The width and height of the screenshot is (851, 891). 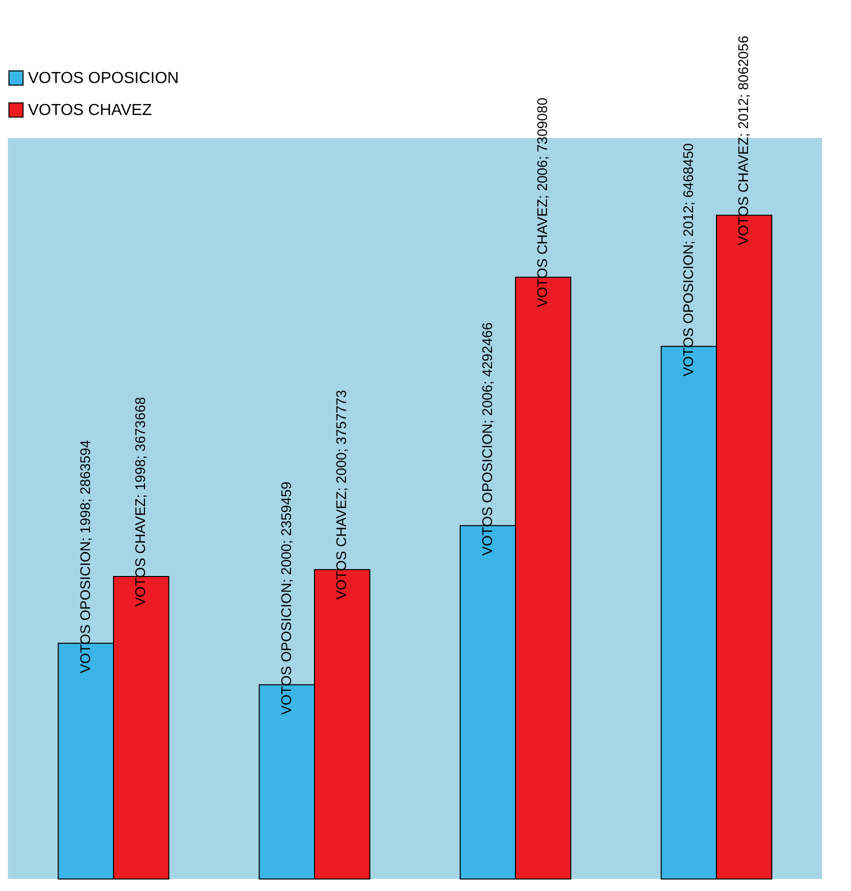 I want to click on data-label: VOTOS CHAVEZ; 2012; 8062056, so click(x=743, y=140).